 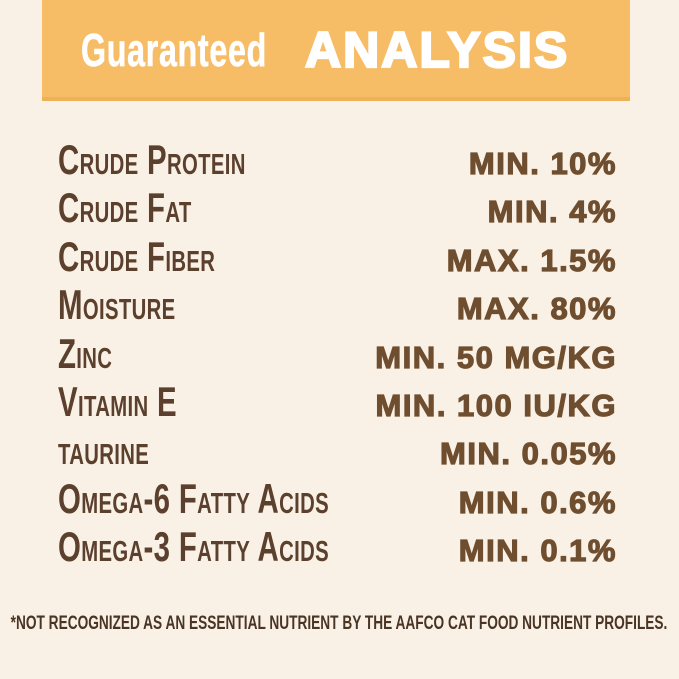 What do you see at coordinates (104, 450) in the screenshot?
I see `nutrient-label: taurine` at bounding box center [104, 450].